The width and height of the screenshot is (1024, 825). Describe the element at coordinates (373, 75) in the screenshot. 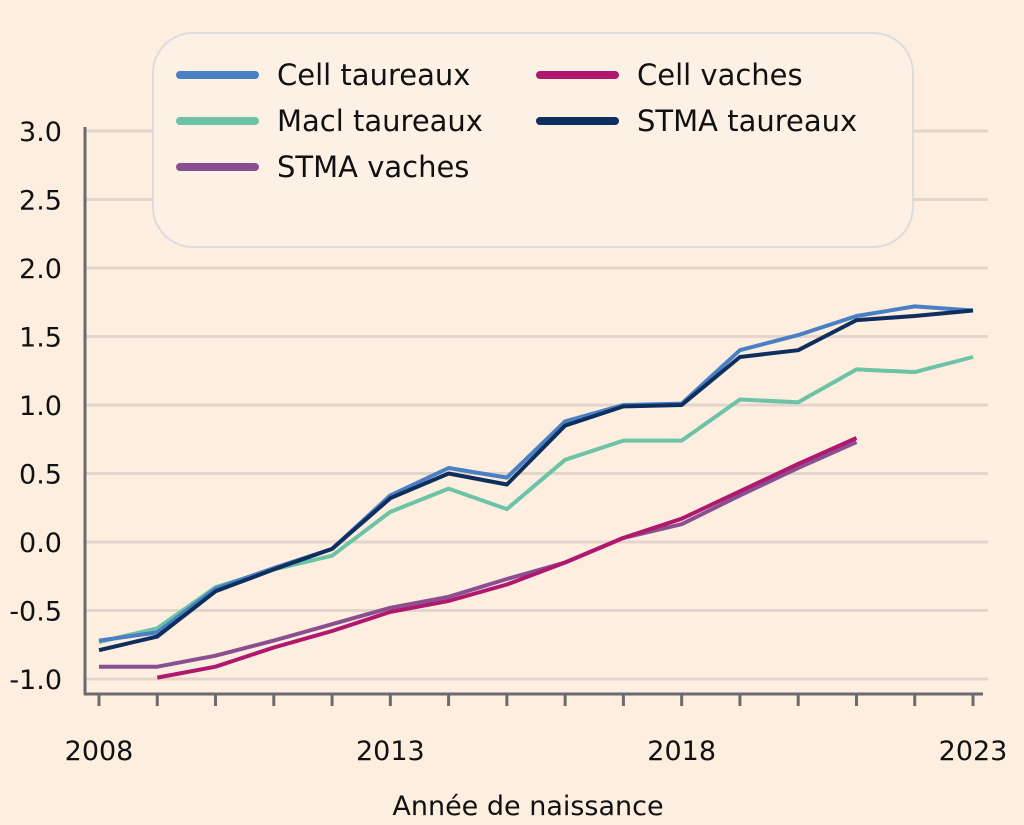

I see `legend-label-cell-taureaux: Cell taureaux` at that location.